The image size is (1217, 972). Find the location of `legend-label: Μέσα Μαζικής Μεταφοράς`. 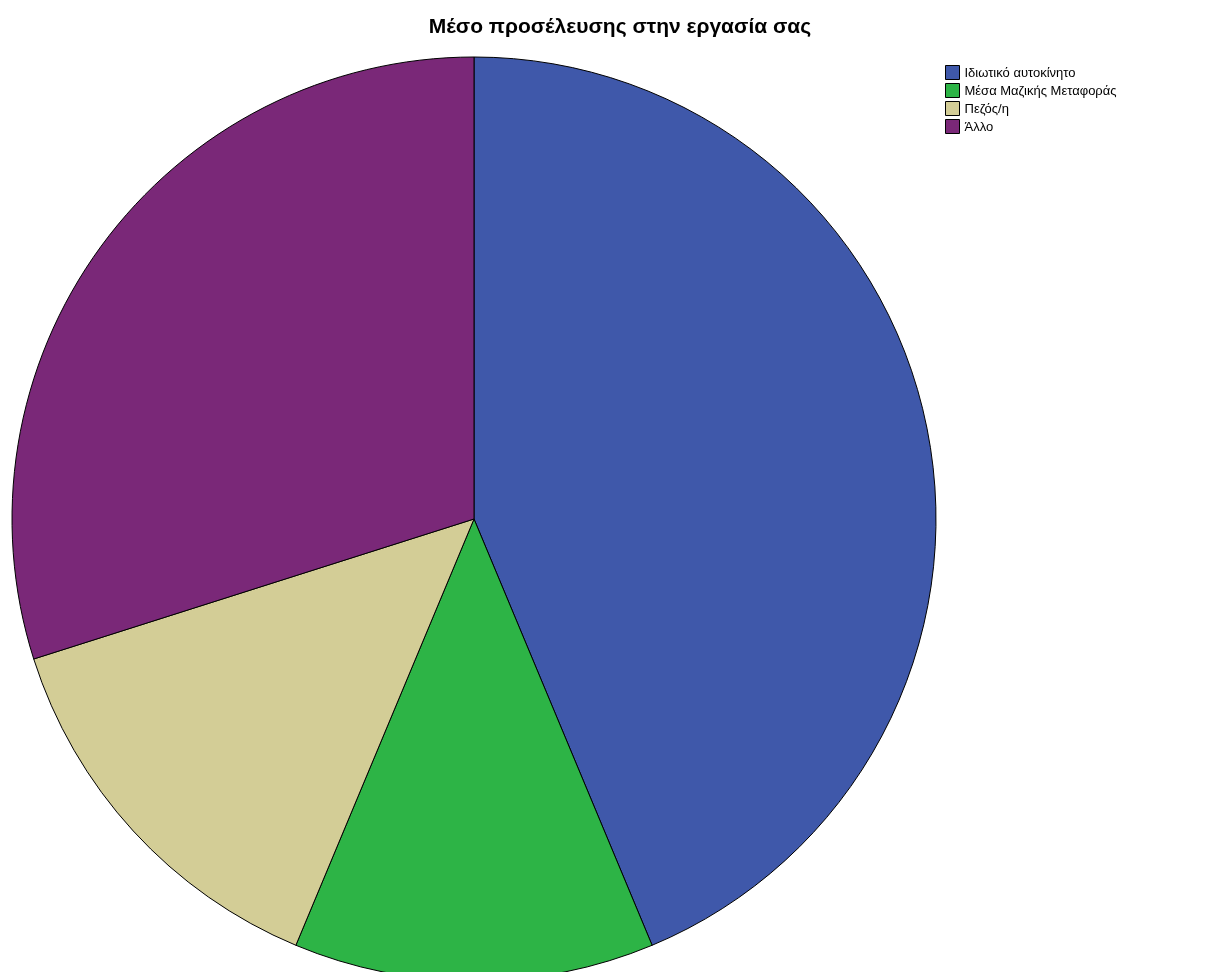

legend-label: Μέσα Μαζικής Μεταφοράς is located at coordinates (1040, 90).